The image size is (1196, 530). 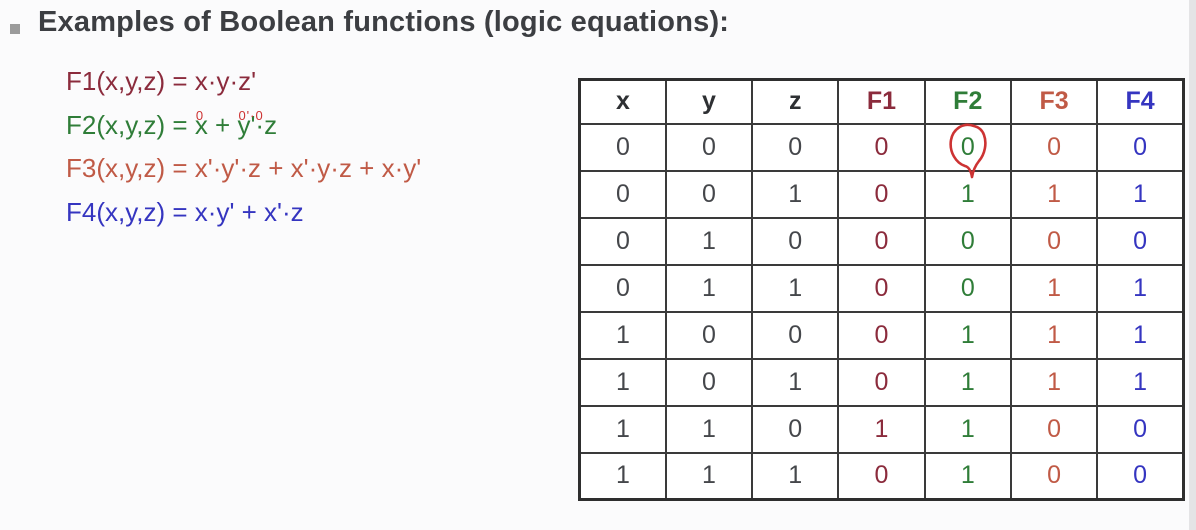 I want to click on table-cell-value: 0, so click(x=967, y=146).